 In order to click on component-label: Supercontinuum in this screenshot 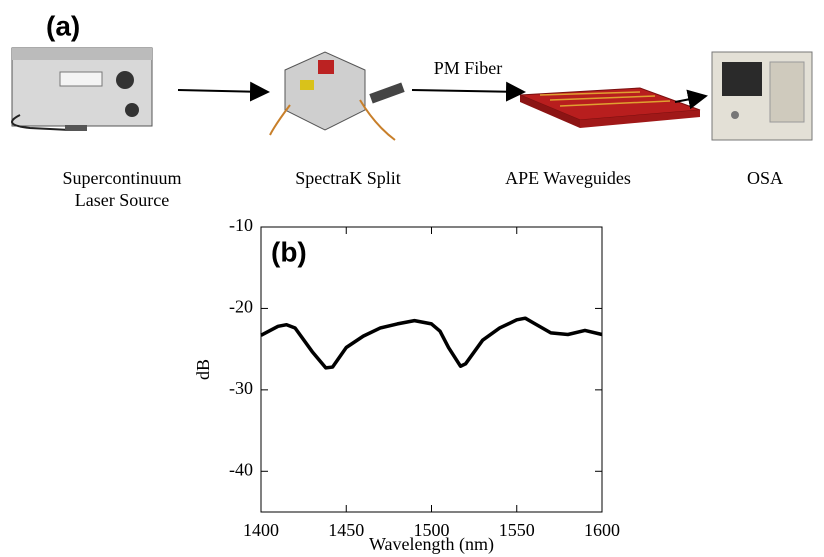, I will do `click(122, 178)`.